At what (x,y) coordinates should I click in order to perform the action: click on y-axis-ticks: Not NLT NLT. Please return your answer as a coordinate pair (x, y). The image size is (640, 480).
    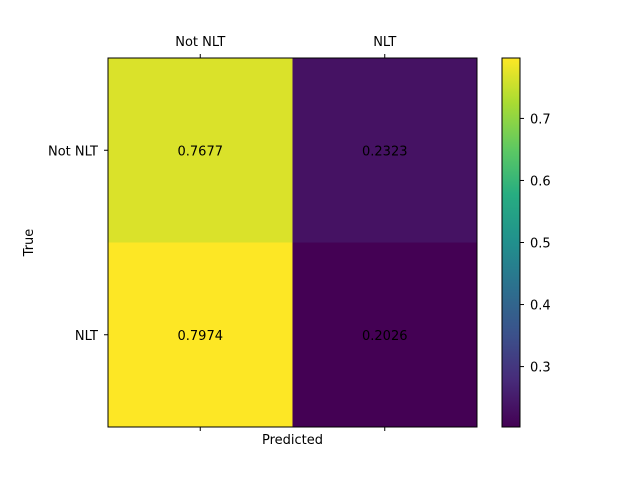
    Looking at the image, I should click on (78, 244).